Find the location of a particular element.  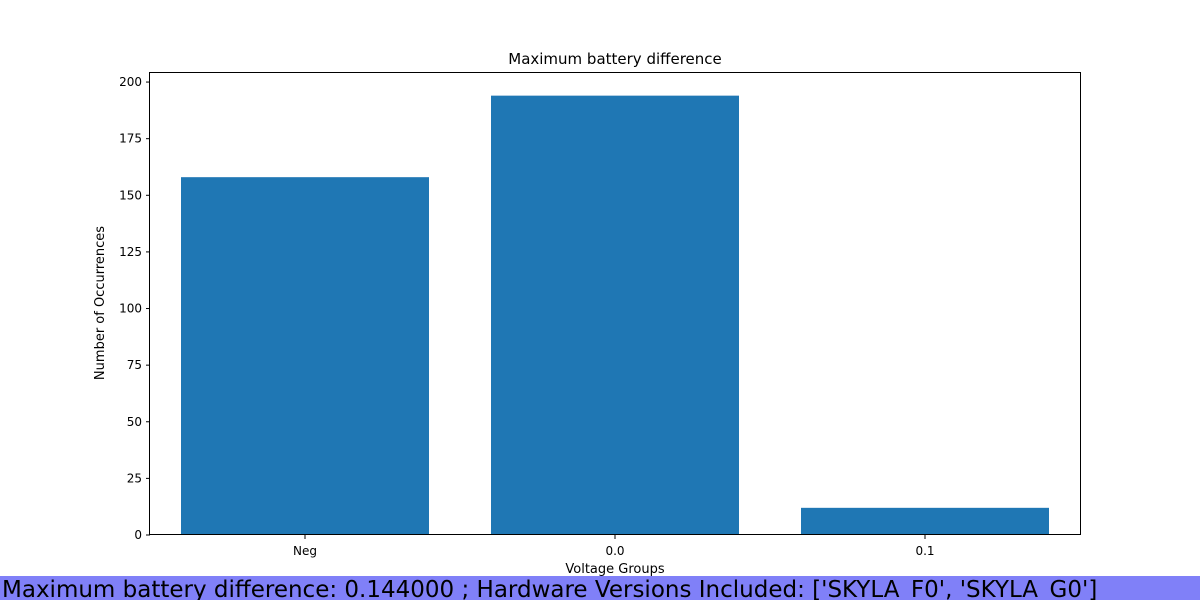

x-tick-label: Neg is located at coordinates (305, 551).